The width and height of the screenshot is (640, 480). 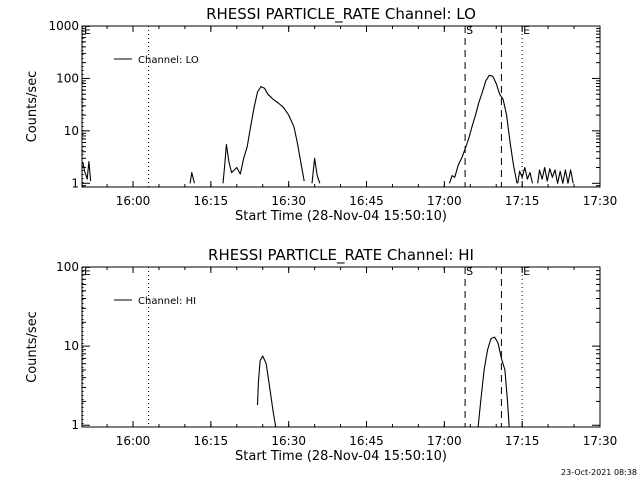 What do you see at coordinates (63, 26) in the screenshot?
I see `y-tick-label: 1000` at bounding box center [63, 26].